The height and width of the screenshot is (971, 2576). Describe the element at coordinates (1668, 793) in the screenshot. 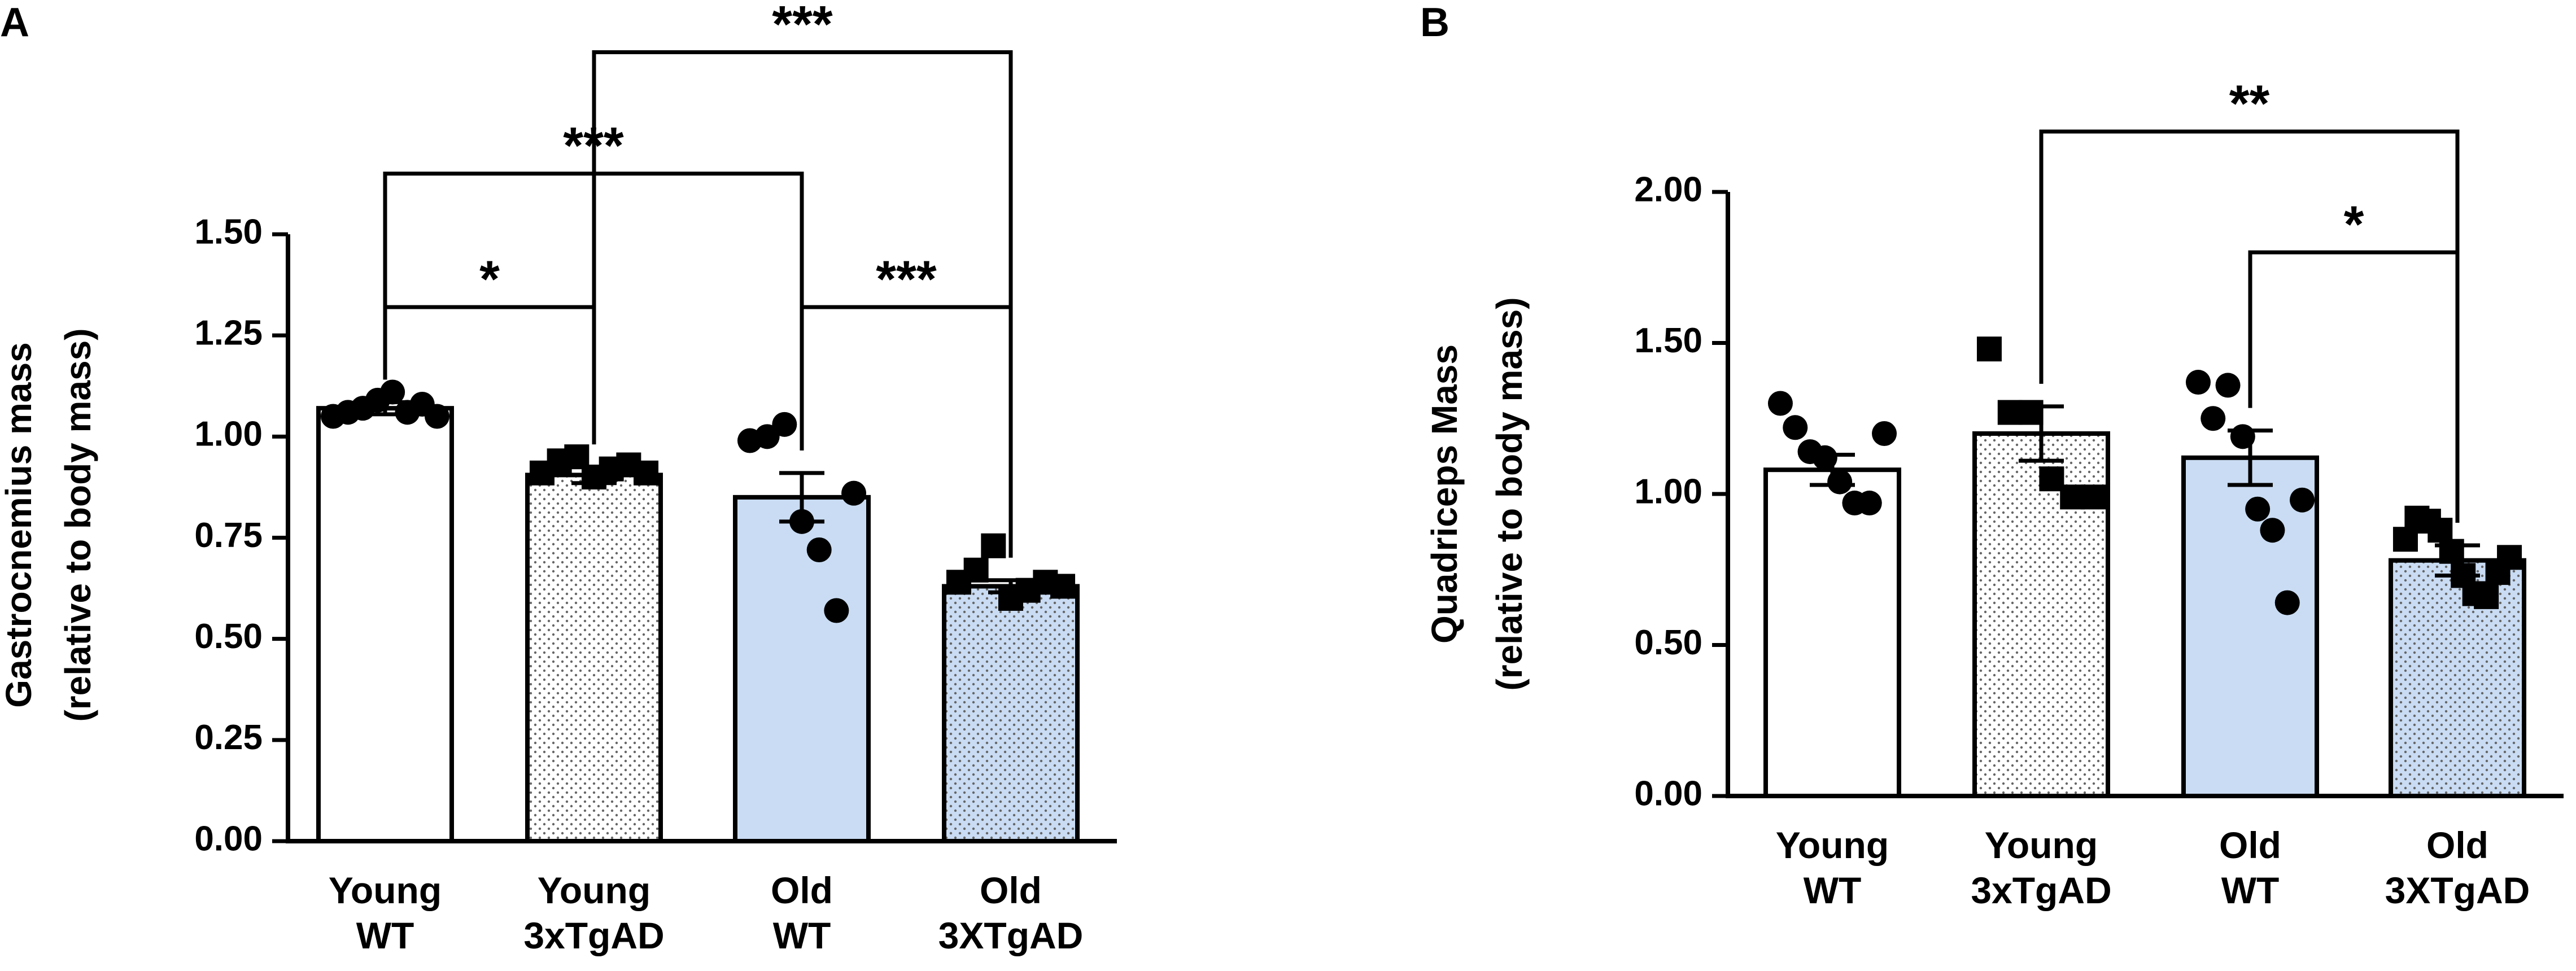

I see `panel-b-ytick-label: 0.00` at that location.